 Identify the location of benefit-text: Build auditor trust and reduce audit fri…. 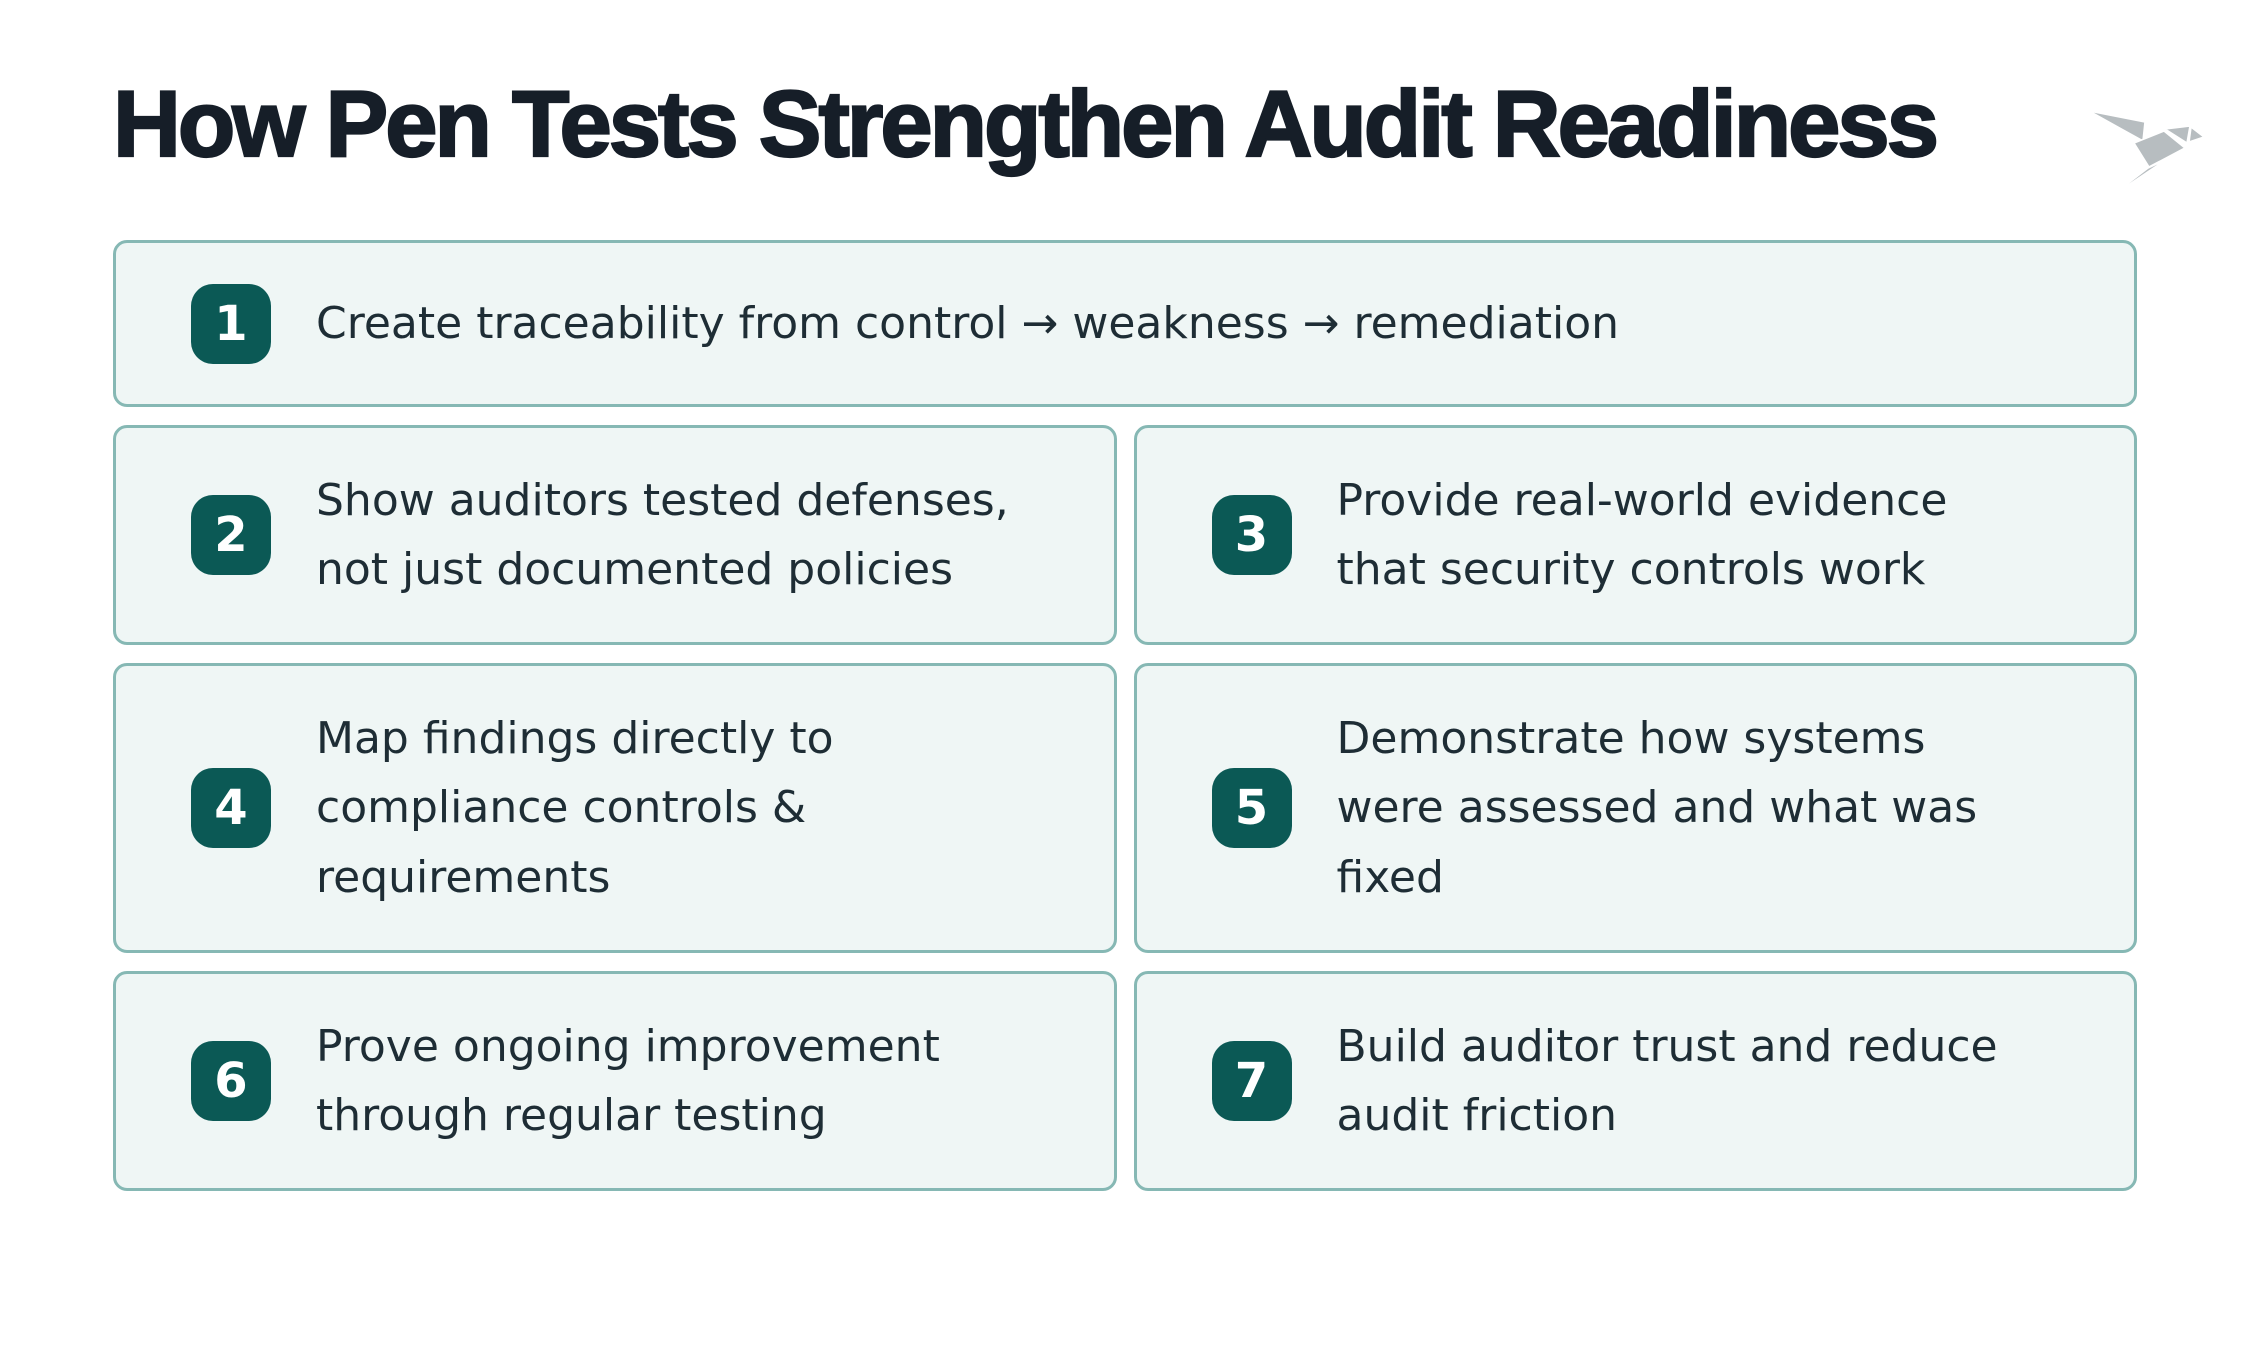
(1667, 1081).